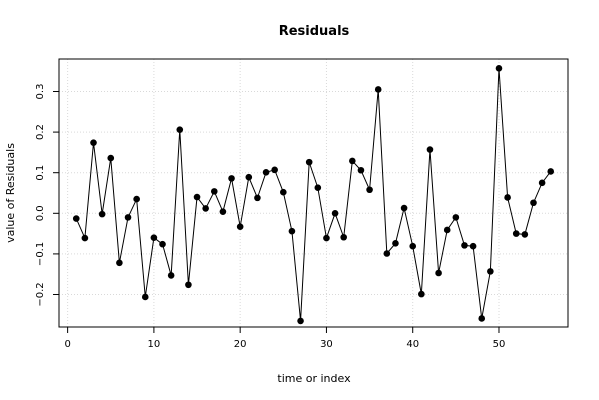 The width and height of the screenshot is (599, 400). What do you see at coordinates (10, 193) in the screenshot?
I see `y-axis-label: value of Residuals` at bounding box center [10, 193].